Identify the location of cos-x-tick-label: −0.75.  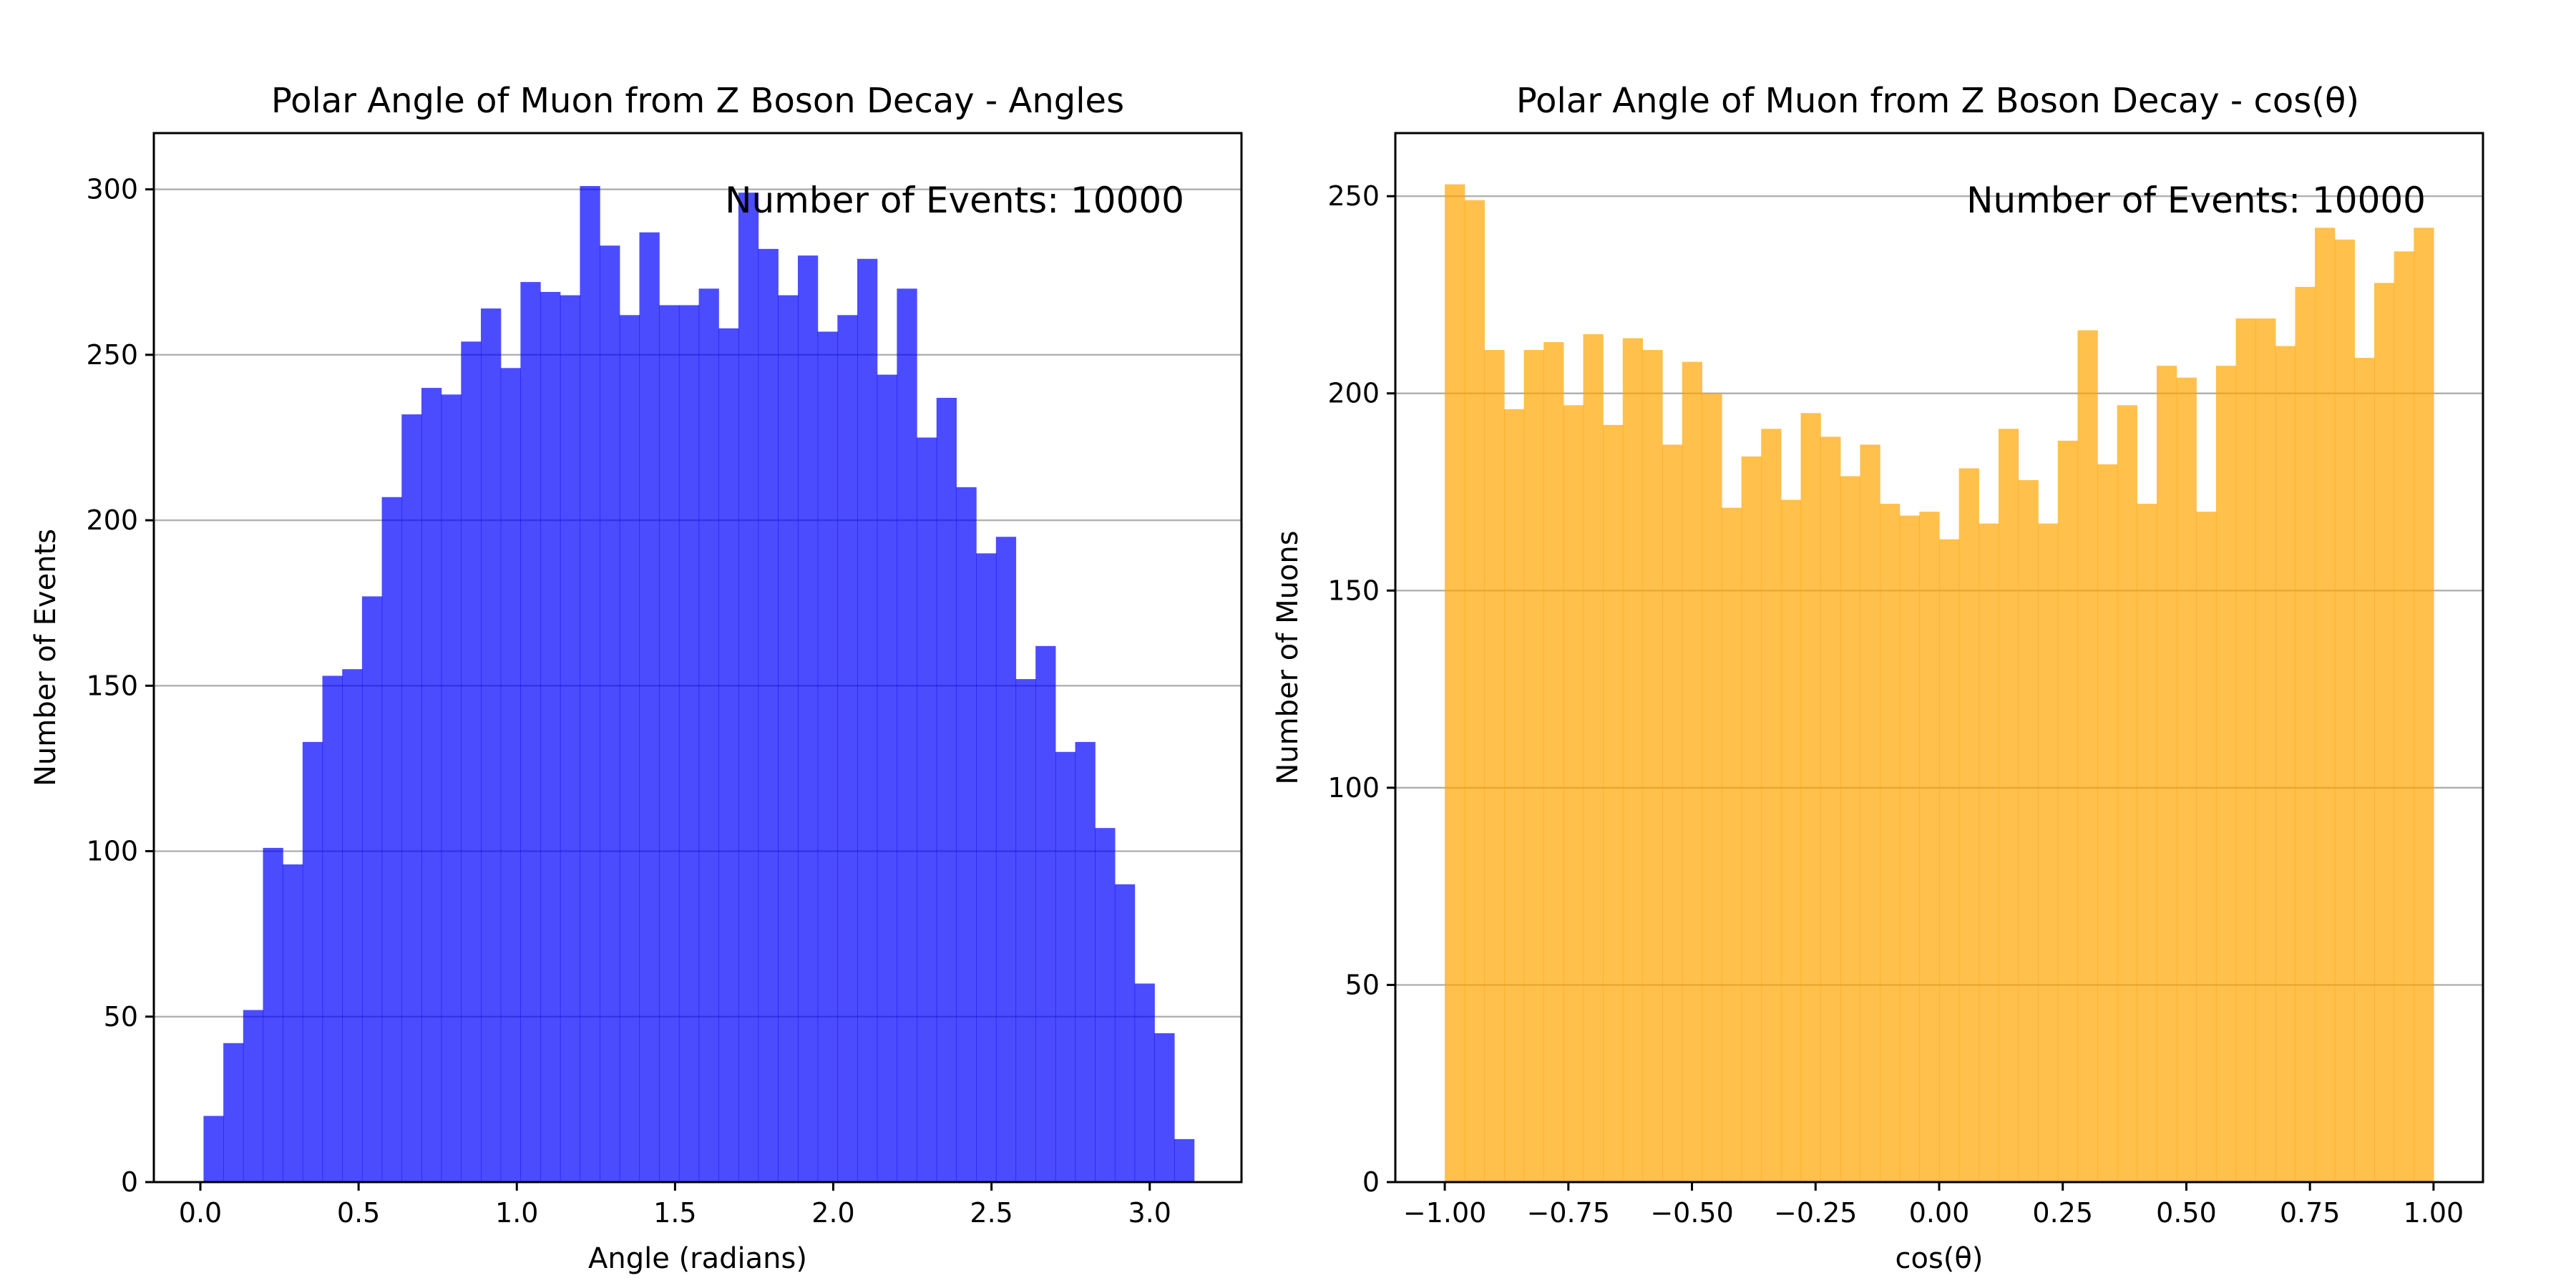
(1568, 1213).